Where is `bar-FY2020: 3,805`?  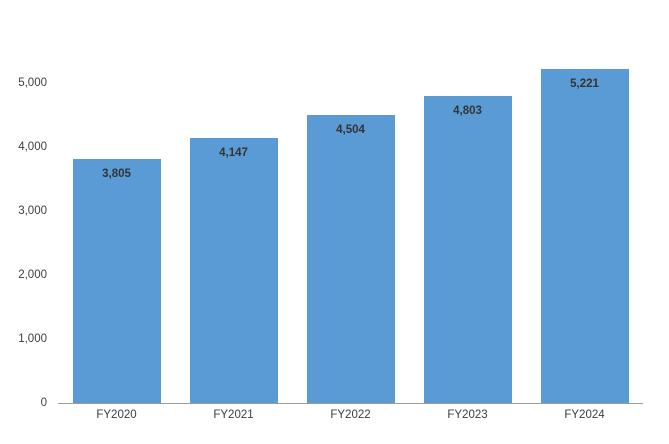 bar-FY2020: 3,805 is located at coordinates (116, 281).